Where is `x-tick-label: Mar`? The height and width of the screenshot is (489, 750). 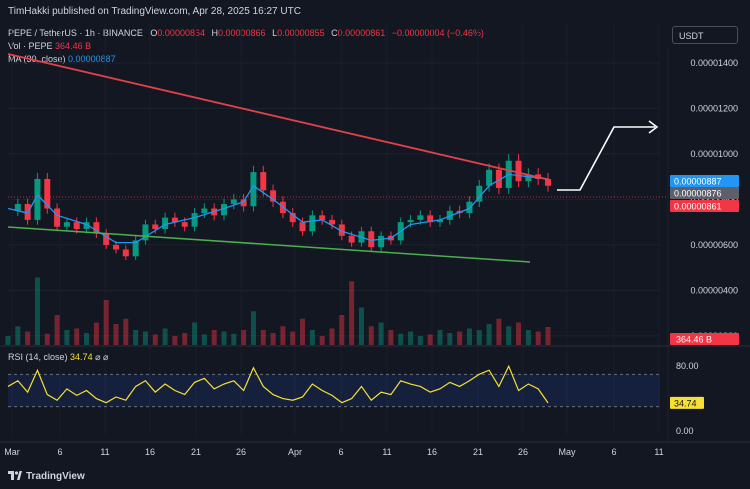 x-tick-label: Mar is located at coordinates (12, 452).